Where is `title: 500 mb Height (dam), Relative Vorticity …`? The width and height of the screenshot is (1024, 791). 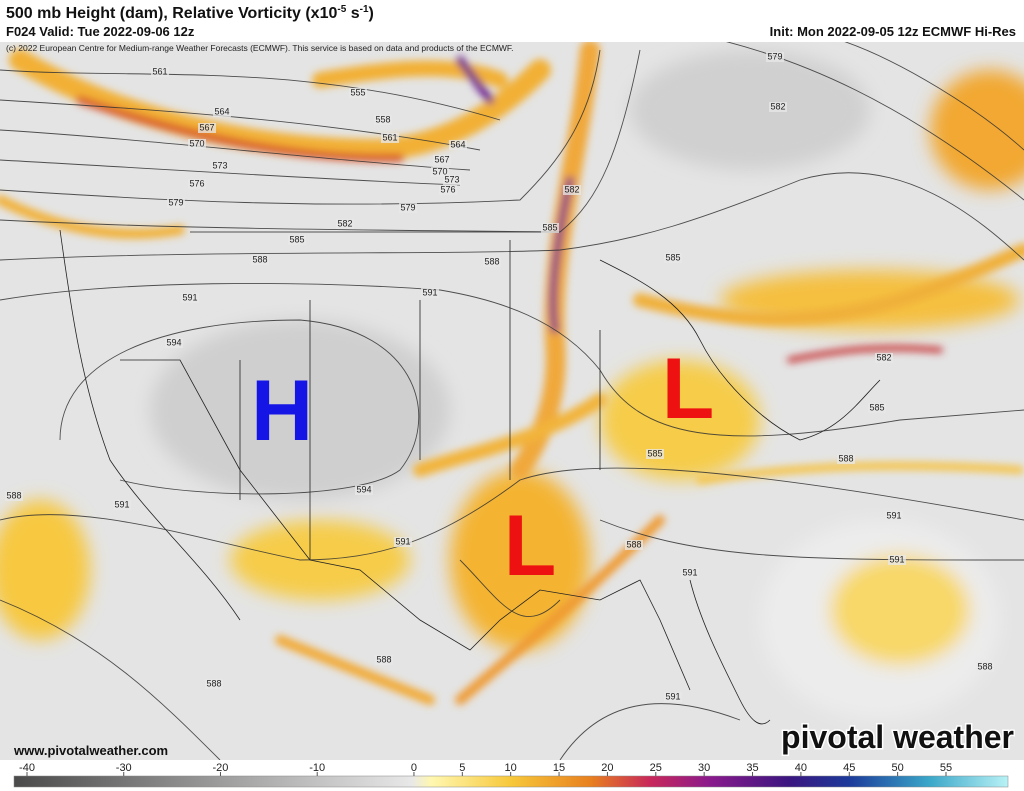 title: 500 mb Height (dam), Relative Vorticity … is located at coordinates (190, 13).